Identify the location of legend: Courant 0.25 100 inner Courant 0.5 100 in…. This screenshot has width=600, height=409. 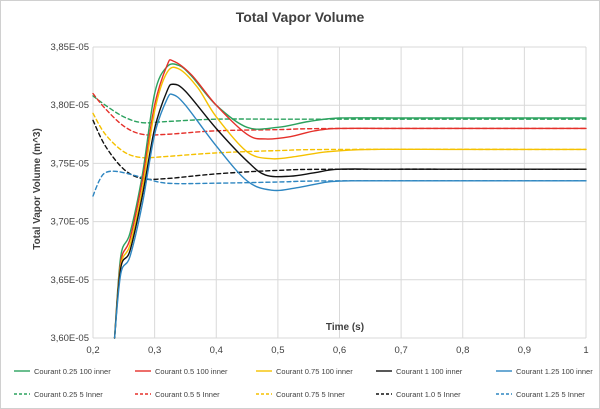
(303, 383).